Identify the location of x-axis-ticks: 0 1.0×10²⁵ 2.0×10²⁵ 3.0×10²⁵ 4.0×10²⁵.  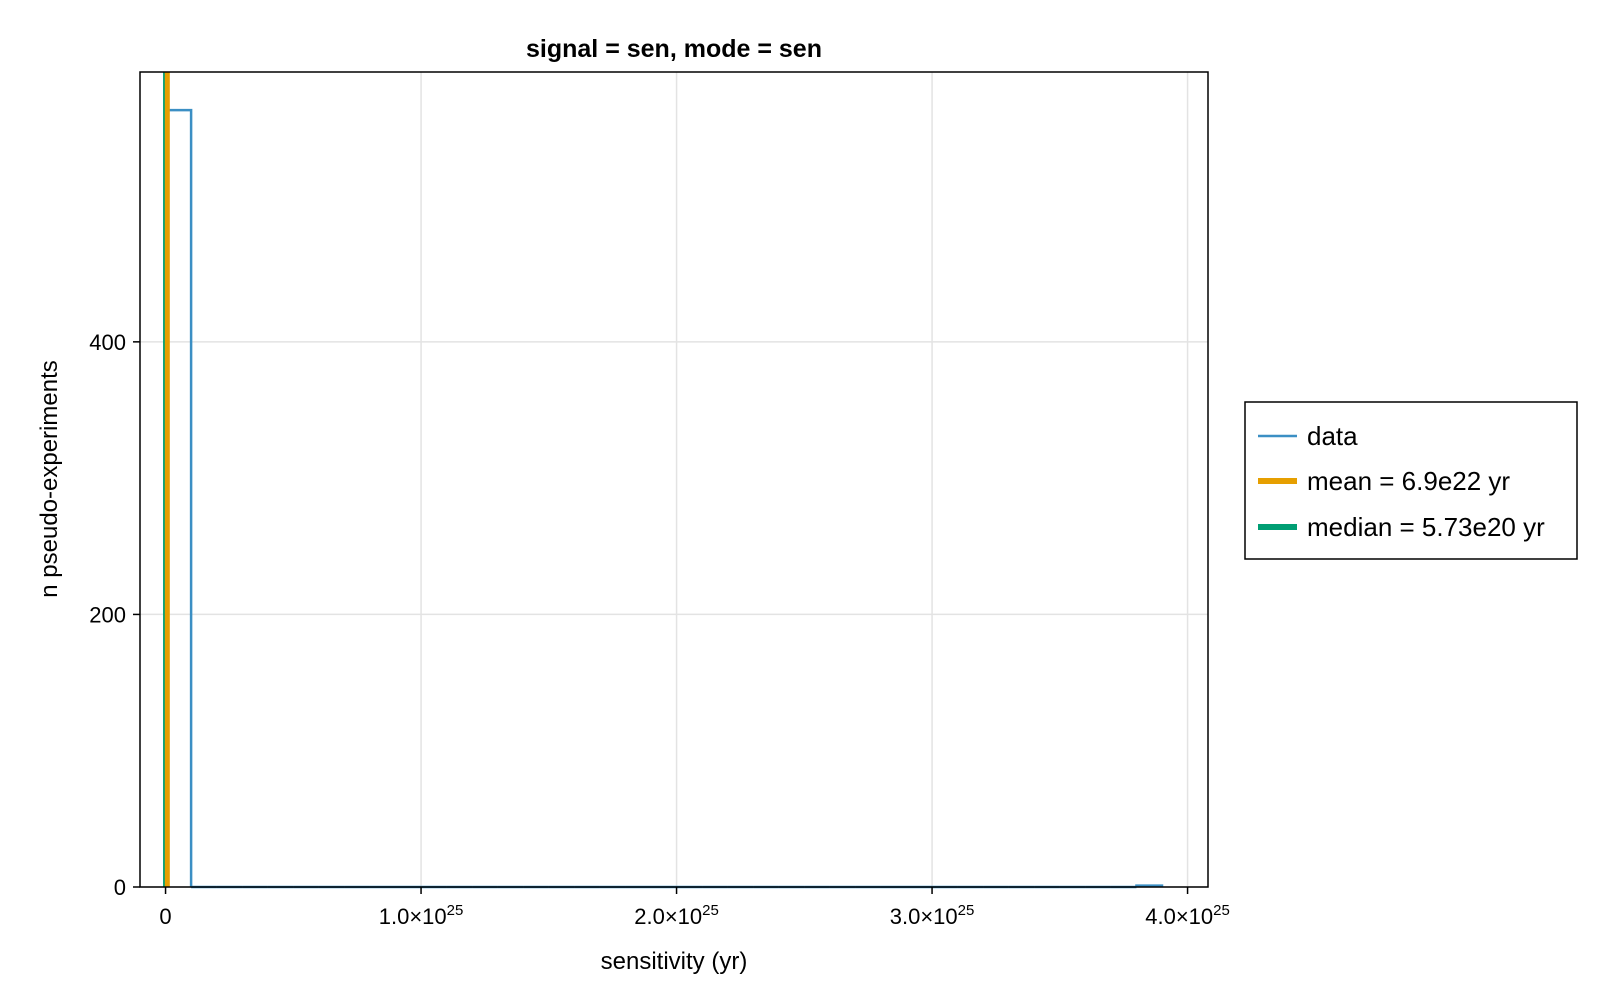
(694, 908).